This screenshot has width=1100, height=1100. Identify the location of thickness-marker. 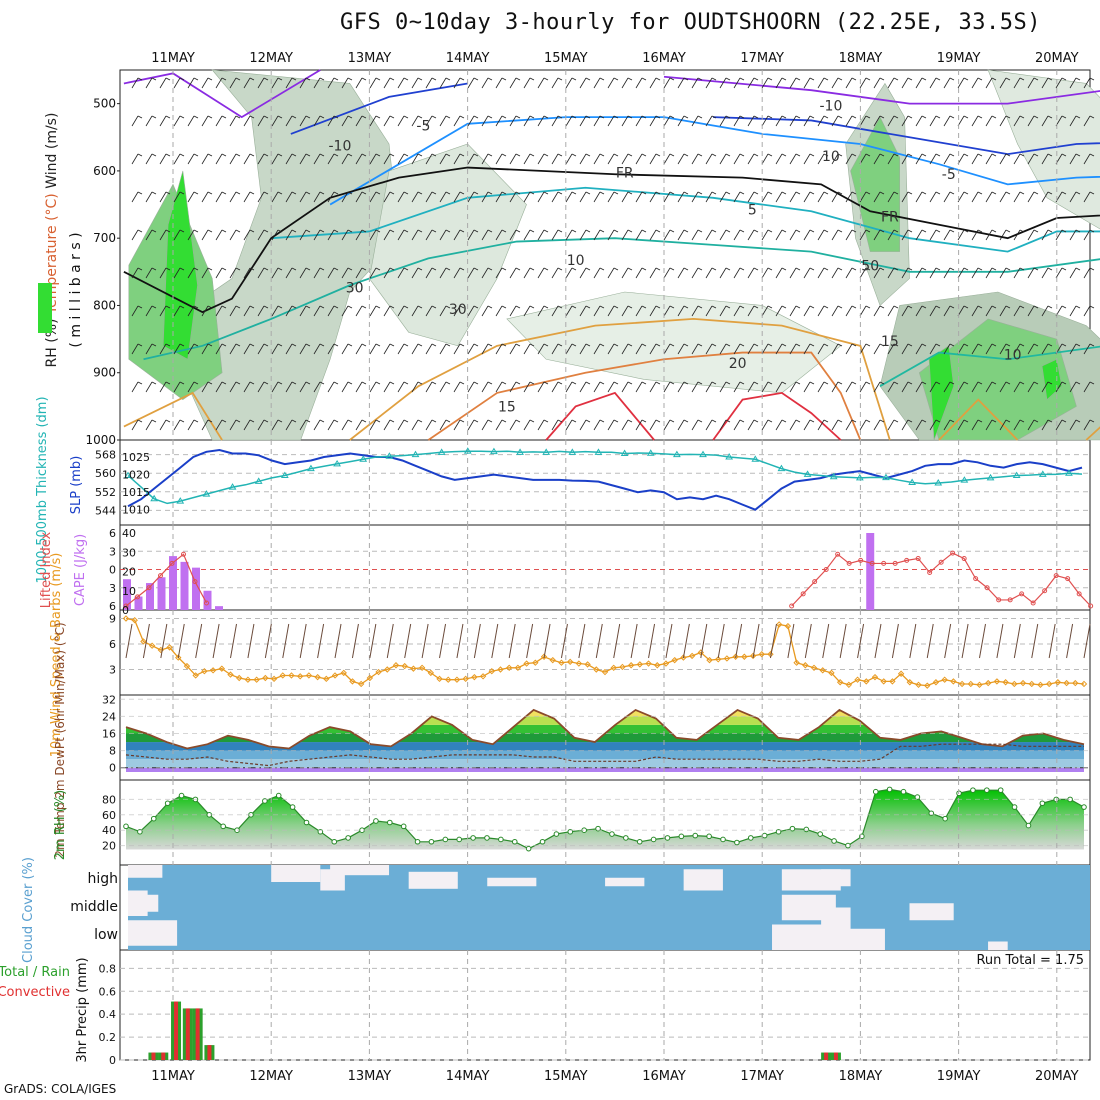
(258, 480).